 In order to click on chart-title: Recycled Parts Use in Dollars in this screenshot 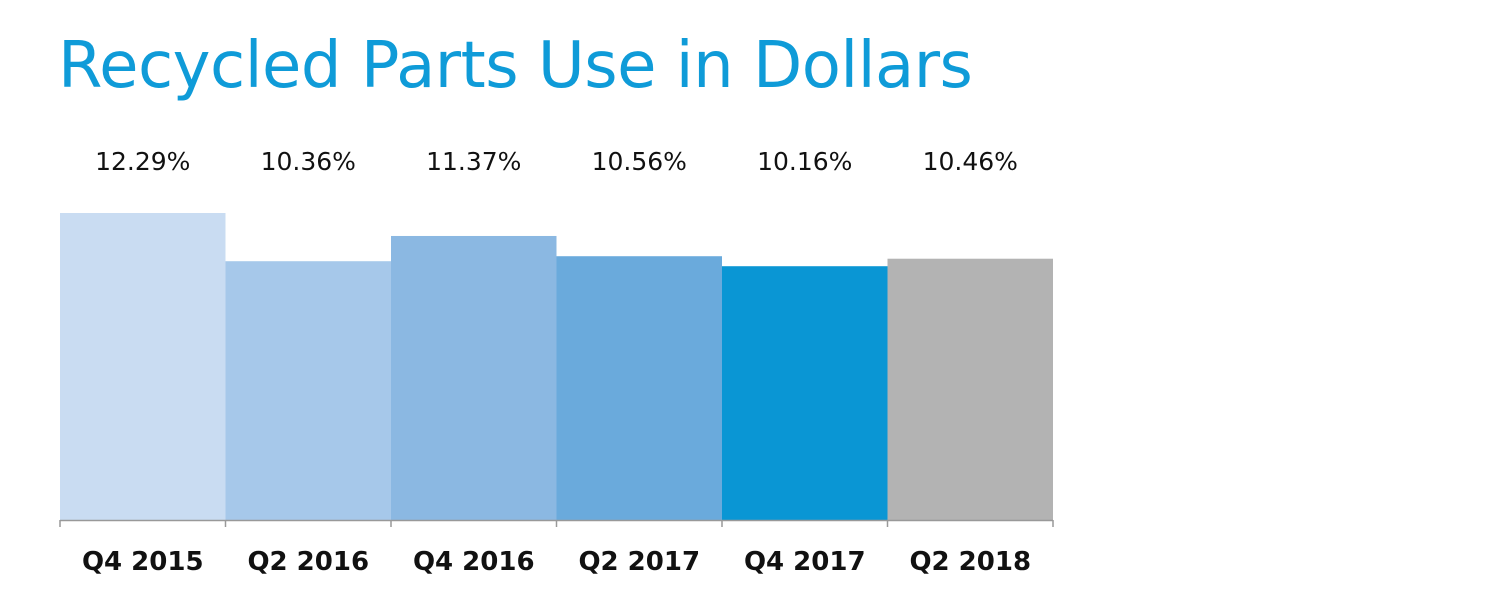, I will do `click(515, 66)`.